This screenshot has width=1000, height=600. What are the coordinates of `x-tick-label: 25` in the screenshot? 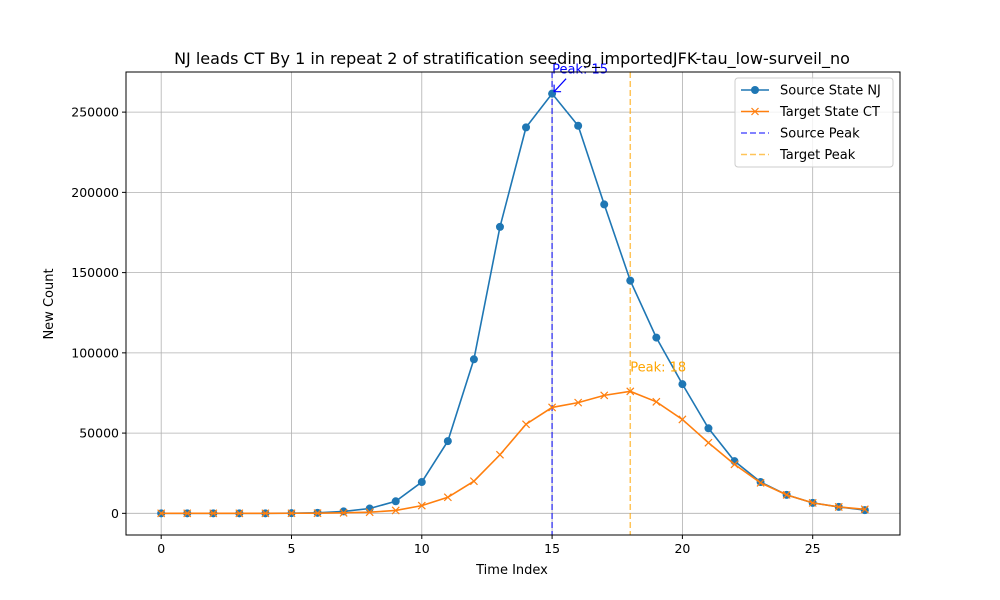 It's located at (813, 548).